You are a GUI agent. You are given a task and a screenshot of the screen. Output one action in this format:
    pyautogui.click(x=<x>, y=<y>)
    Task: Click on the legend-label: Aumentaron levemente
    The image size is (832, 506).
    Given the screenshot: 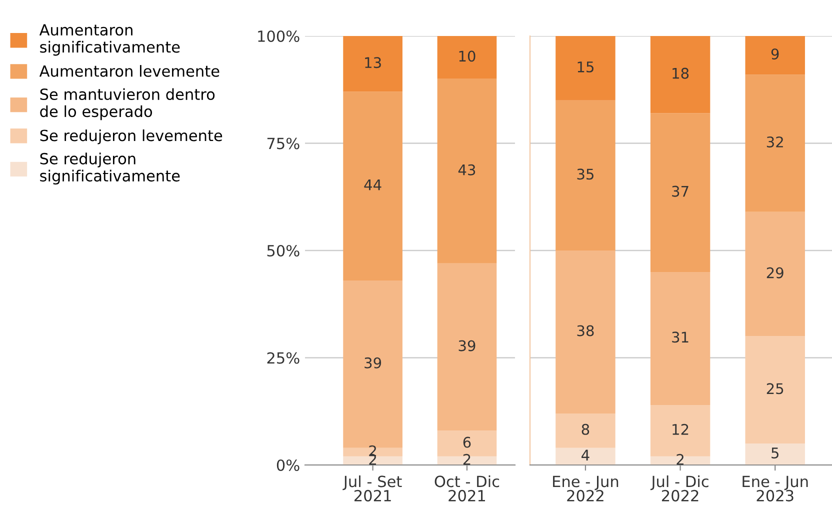 What is the action you would take?
    pyautogui.click(x=129, y=71)
    